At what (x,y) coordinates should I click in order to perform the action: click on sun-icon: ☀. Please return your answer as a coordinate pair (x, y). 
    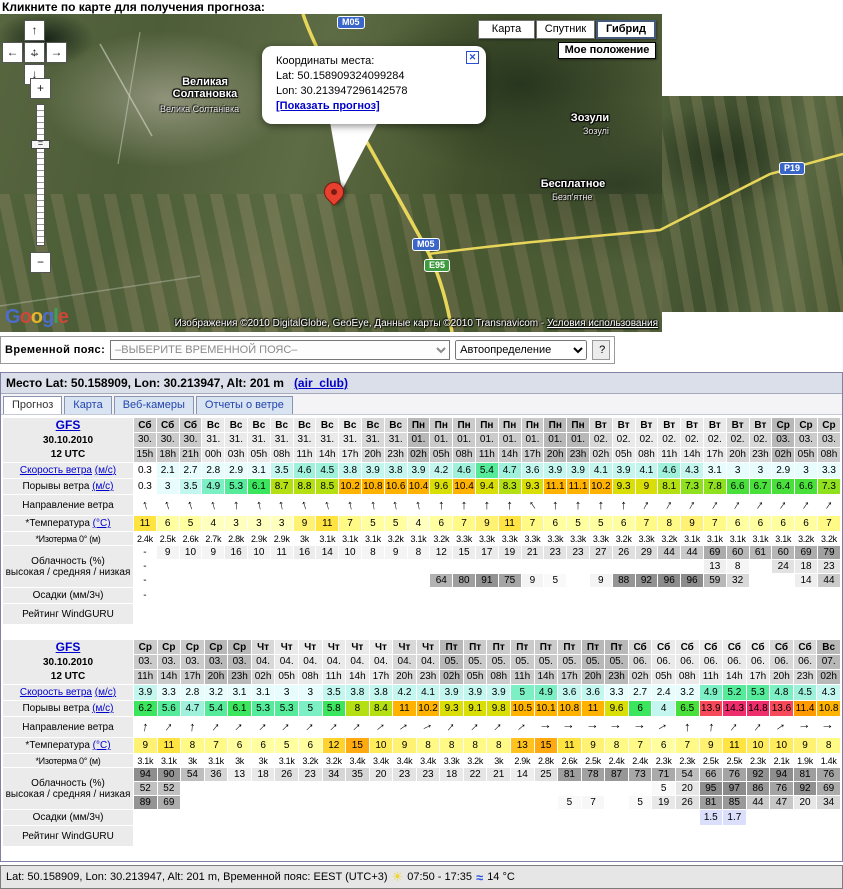
    Looking at the image, I should click on (397, 876).